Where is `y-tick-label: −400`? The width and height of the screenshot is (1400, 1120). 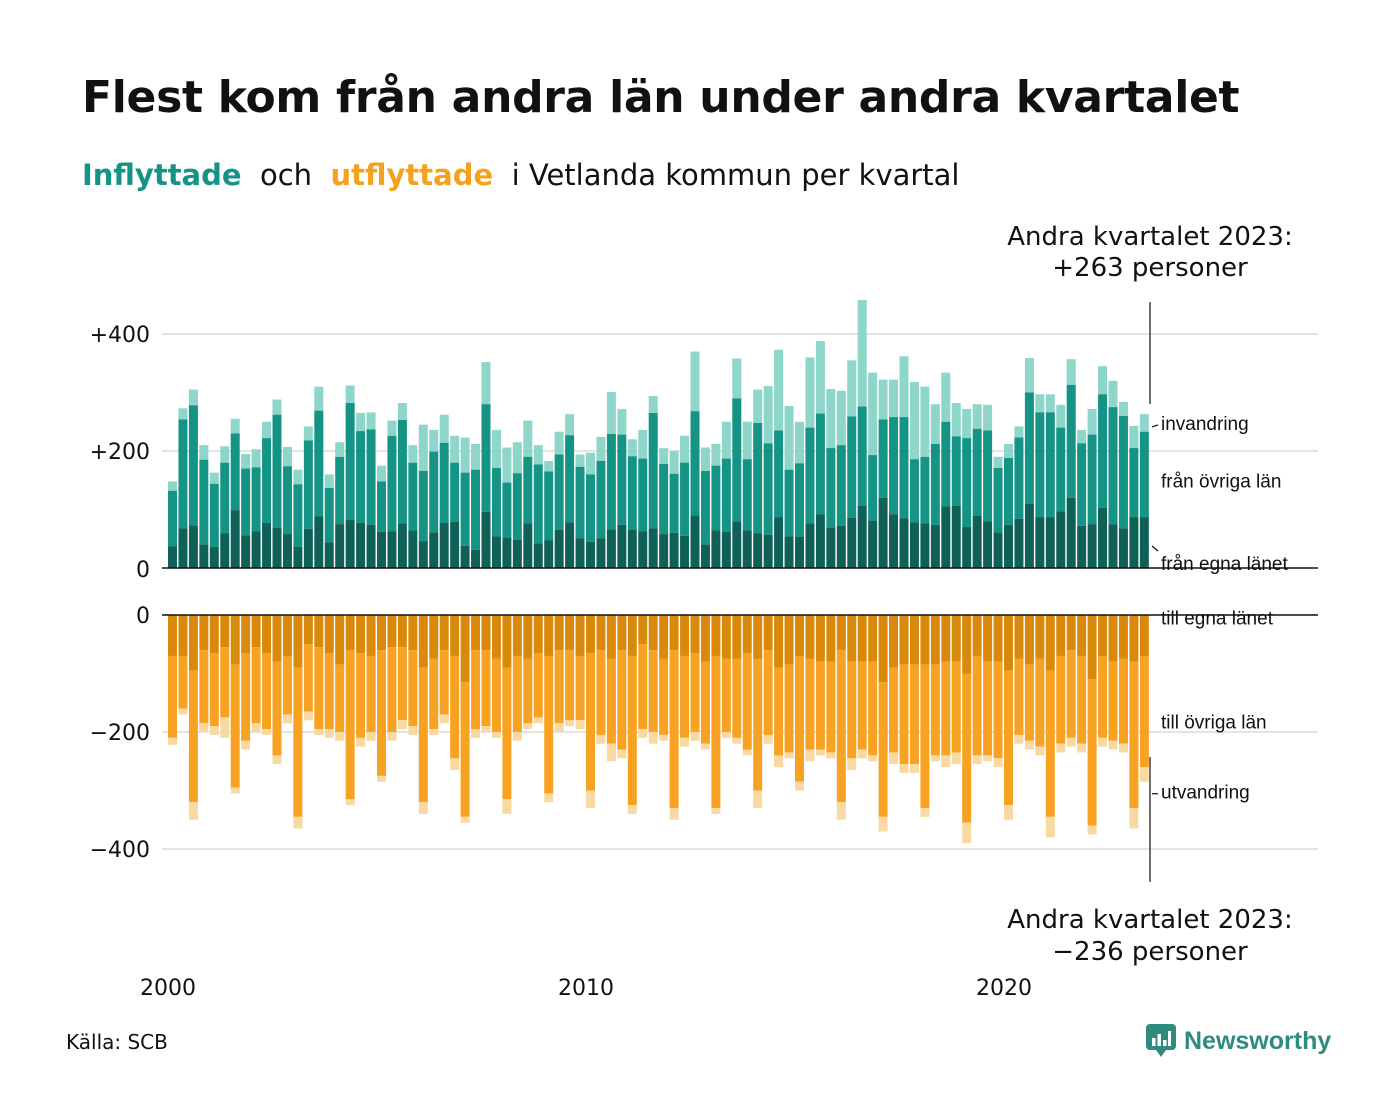 y-tick-label: −400 is located at coordinates (120, 850).